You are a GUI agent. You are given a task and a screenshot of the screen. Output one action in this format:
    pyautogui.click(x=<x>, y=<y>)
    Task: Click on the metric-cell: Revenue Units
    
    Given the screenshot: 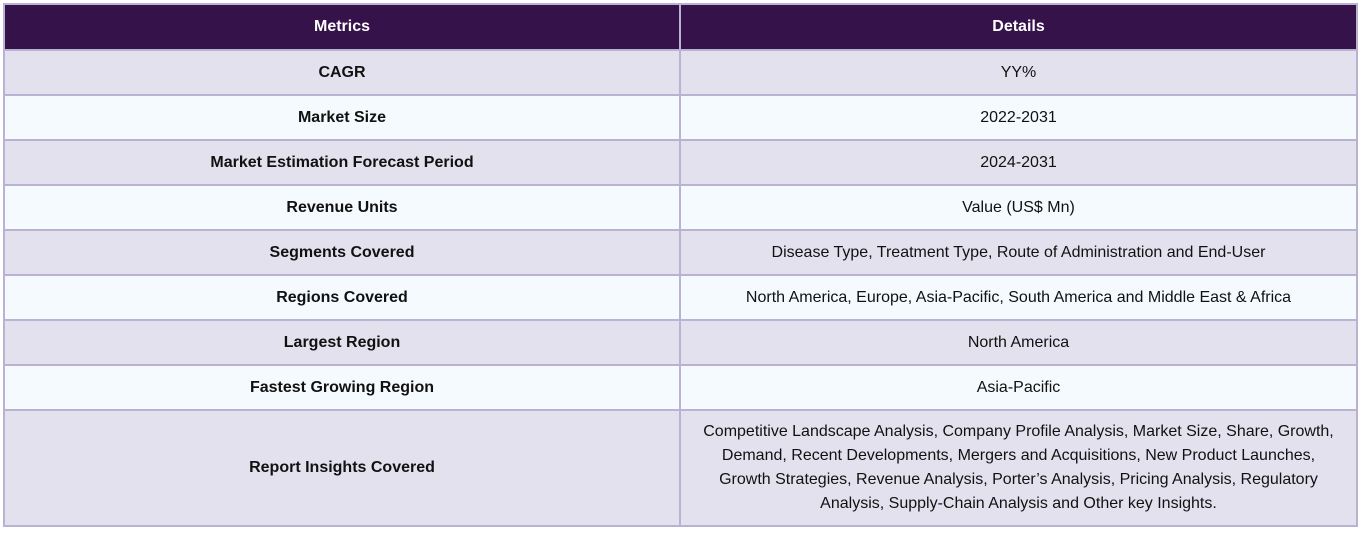 What is the action you would take?
    pyautogui.click(x=342, y=207)
    